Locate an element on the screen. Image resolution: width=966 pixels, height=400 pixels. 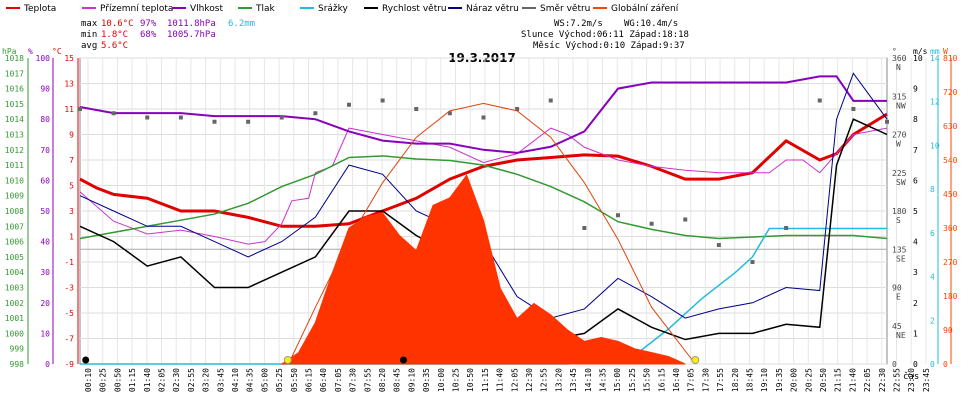
x-tick-label: 02:55 is located at coordinates (191, 380).